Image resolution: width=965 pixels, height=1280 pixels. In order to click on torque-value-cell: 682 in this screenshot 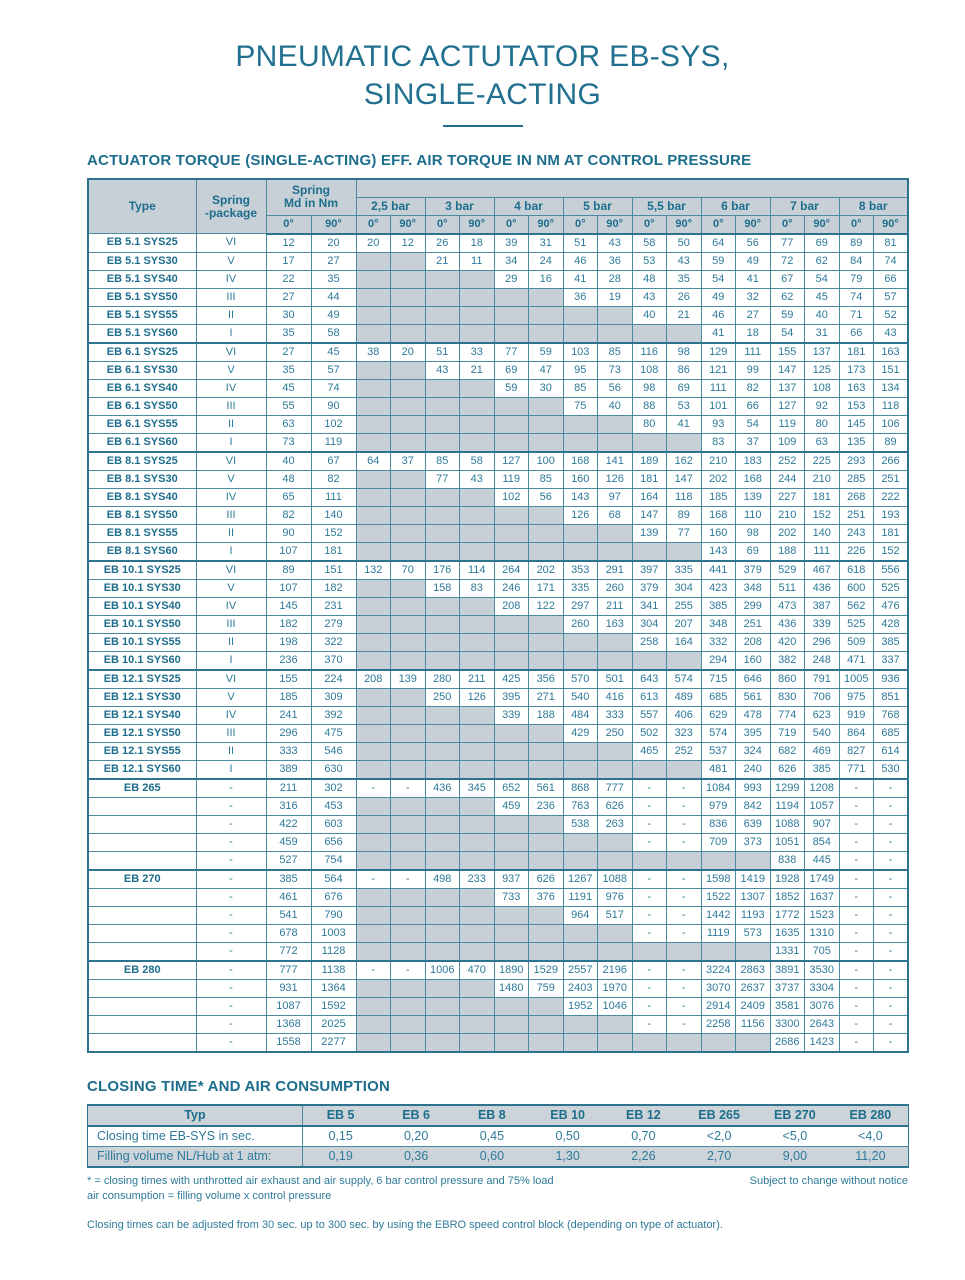, I will do `click(787, 751)`.